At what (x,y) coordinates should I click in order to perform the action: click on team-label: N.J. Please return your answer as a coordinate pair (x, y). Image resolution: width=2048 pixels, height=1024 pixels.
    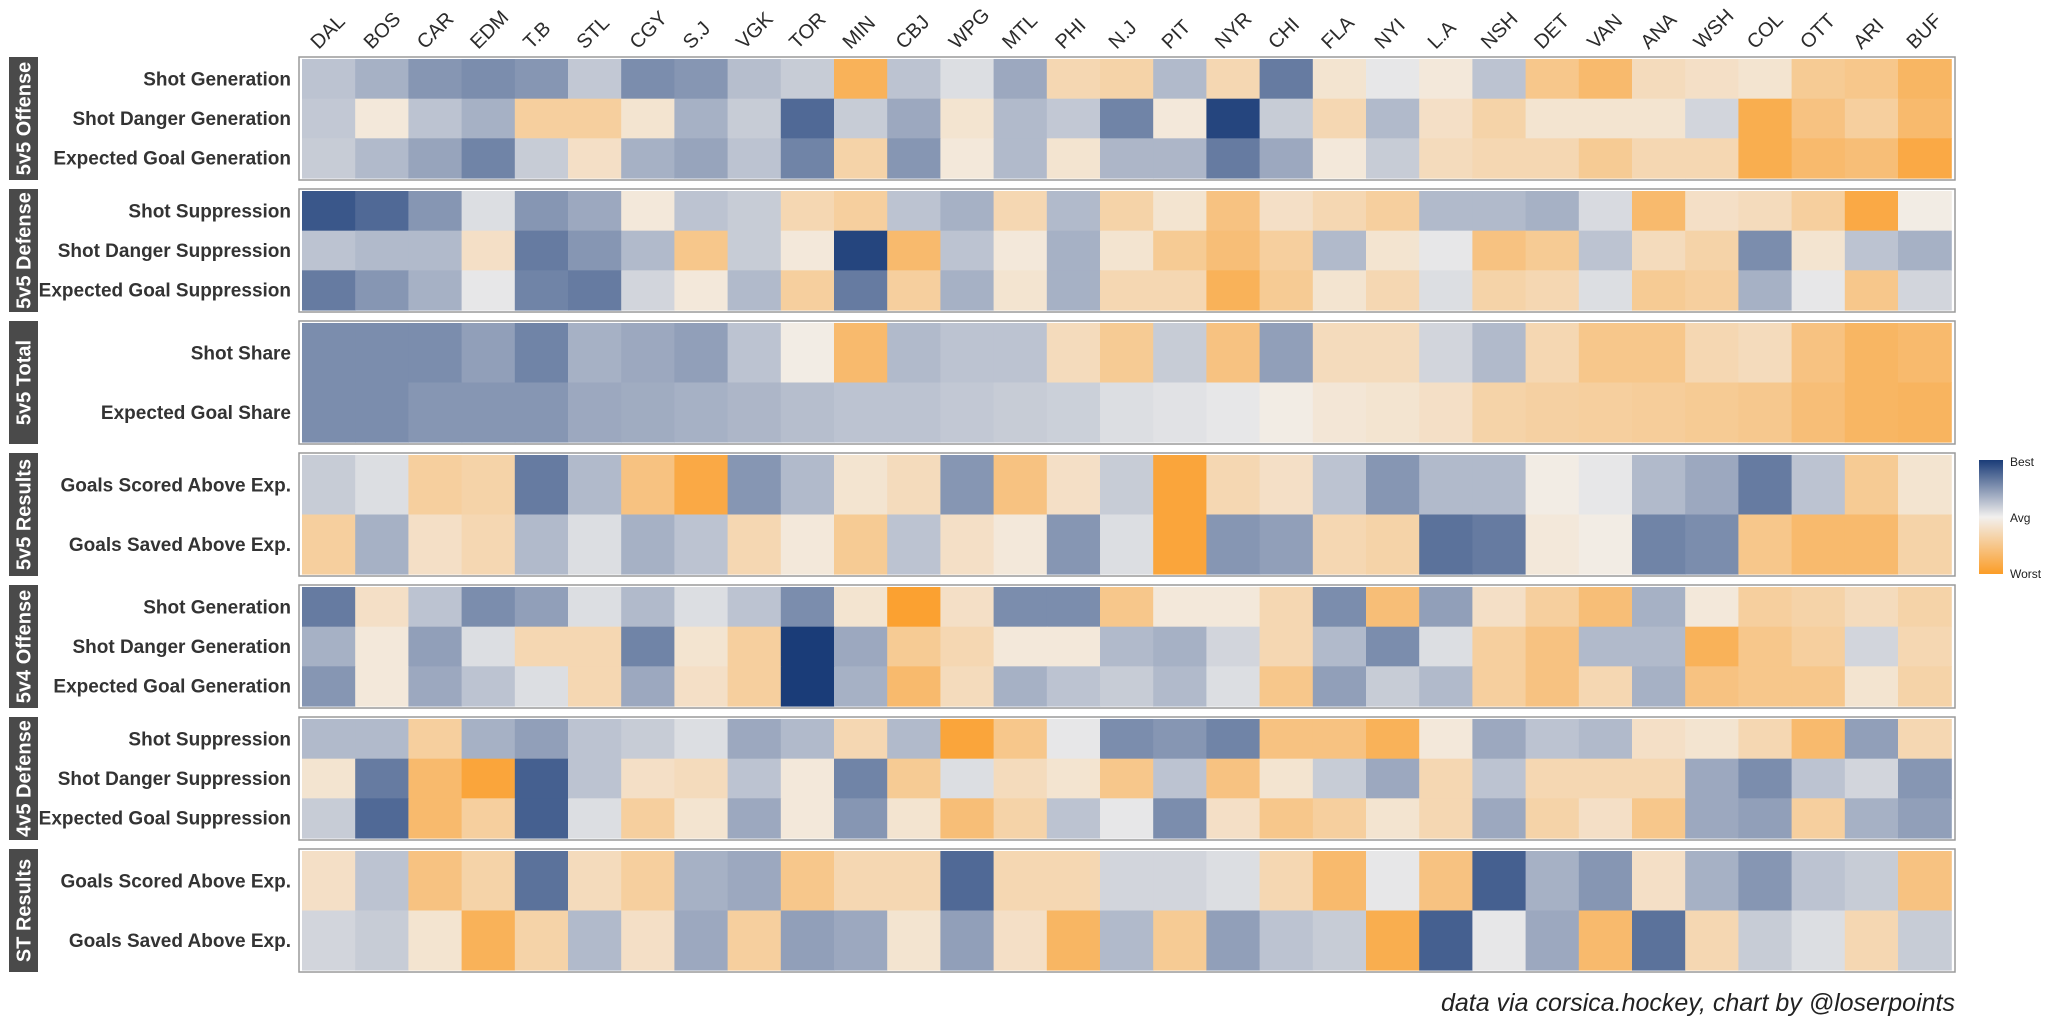
    Looking at the image, I should click on (1123, 35).